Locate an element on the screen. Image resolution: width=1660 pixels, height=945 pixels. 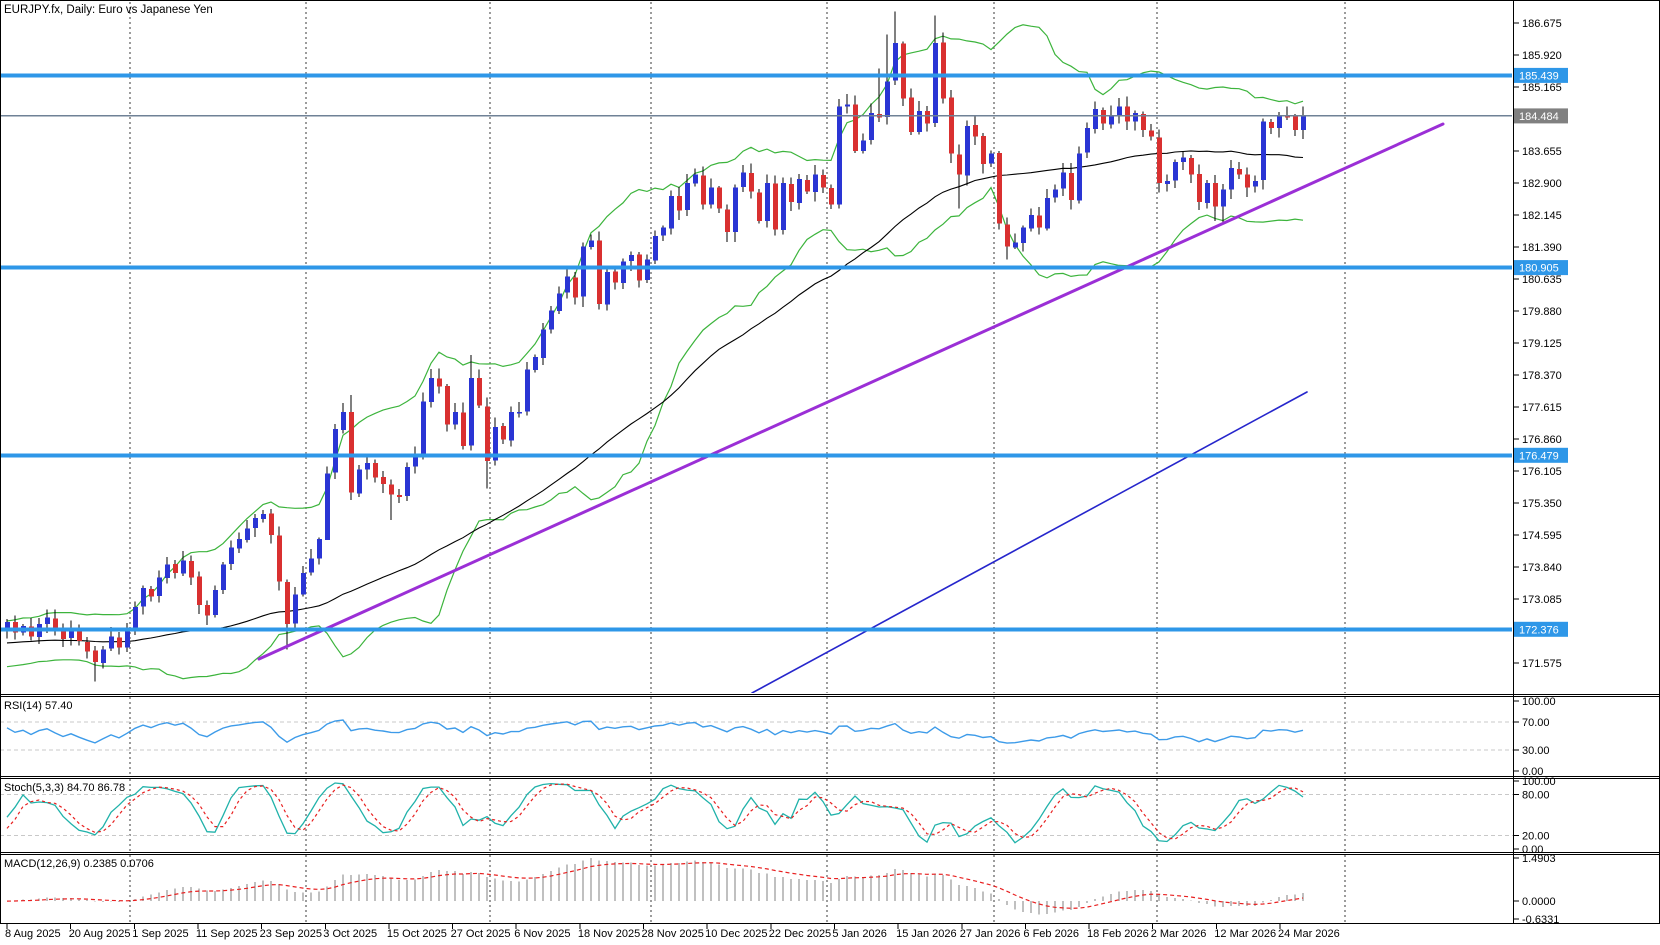
svg-text: 176.860 is located at coordinates (1542, 440).